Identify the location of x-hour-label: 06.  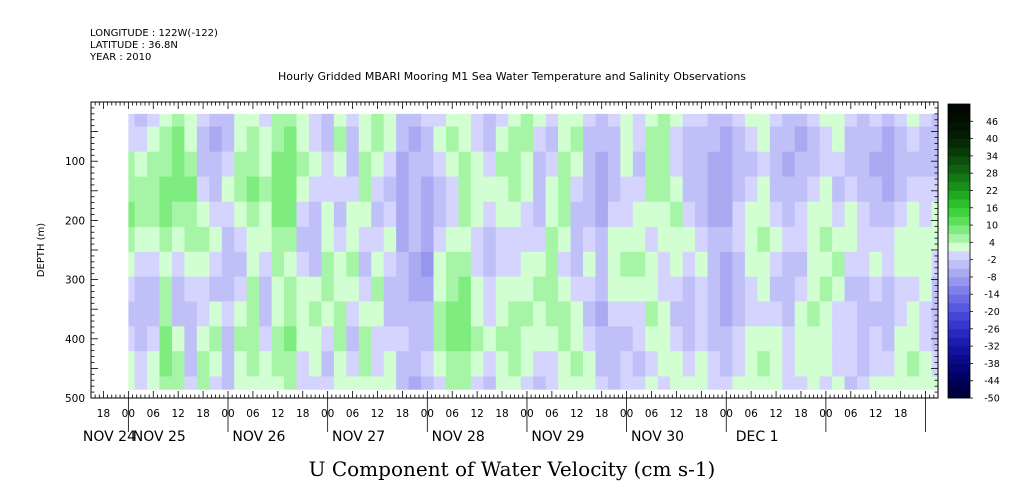
(652, 414).